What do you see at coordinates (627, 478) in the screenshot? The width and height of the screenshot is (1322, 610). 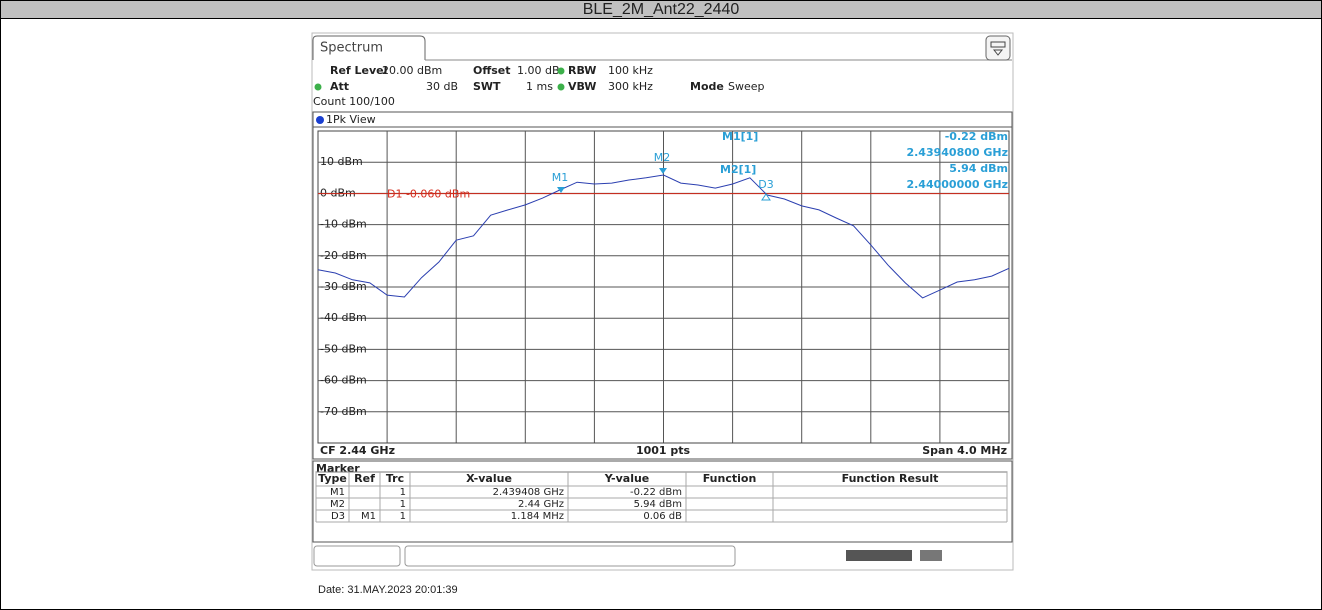 I see `table-header: Y-value` at bounding box center [627, 478].